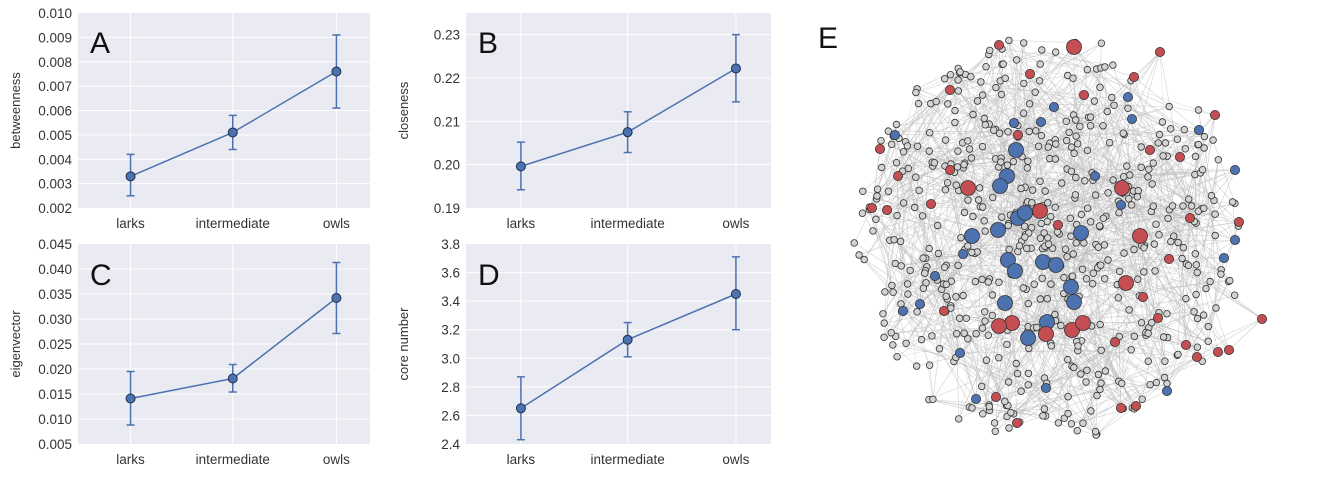  What do you see at coordinates (450, 330) in the screenshot?
I see `y-tick-label: 3.2` at bounding box center [450, 330].